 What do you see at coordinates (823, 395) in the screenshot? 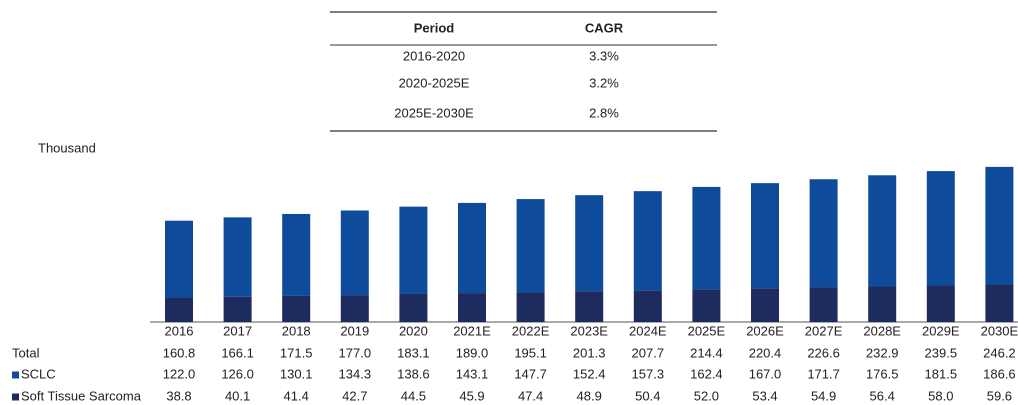
I see `data-cell: 54.9` at bounding box center [823, 395].